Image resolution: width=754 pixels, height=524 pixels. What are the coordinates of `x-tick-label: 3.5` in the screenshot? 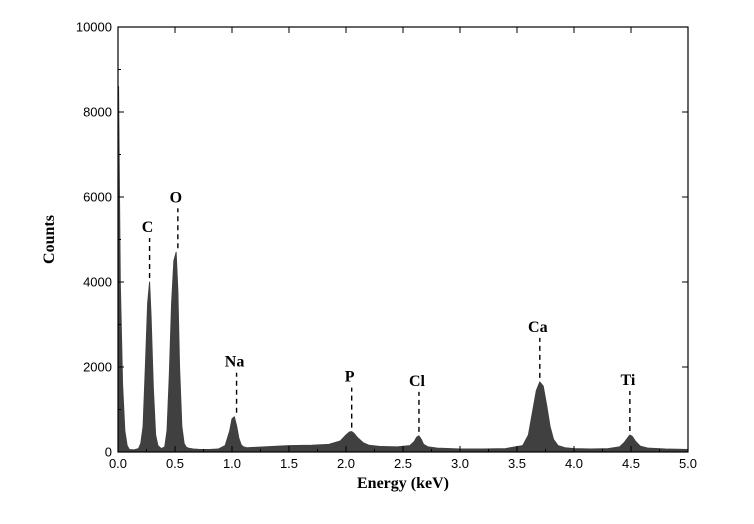 It's located at (517, 463).